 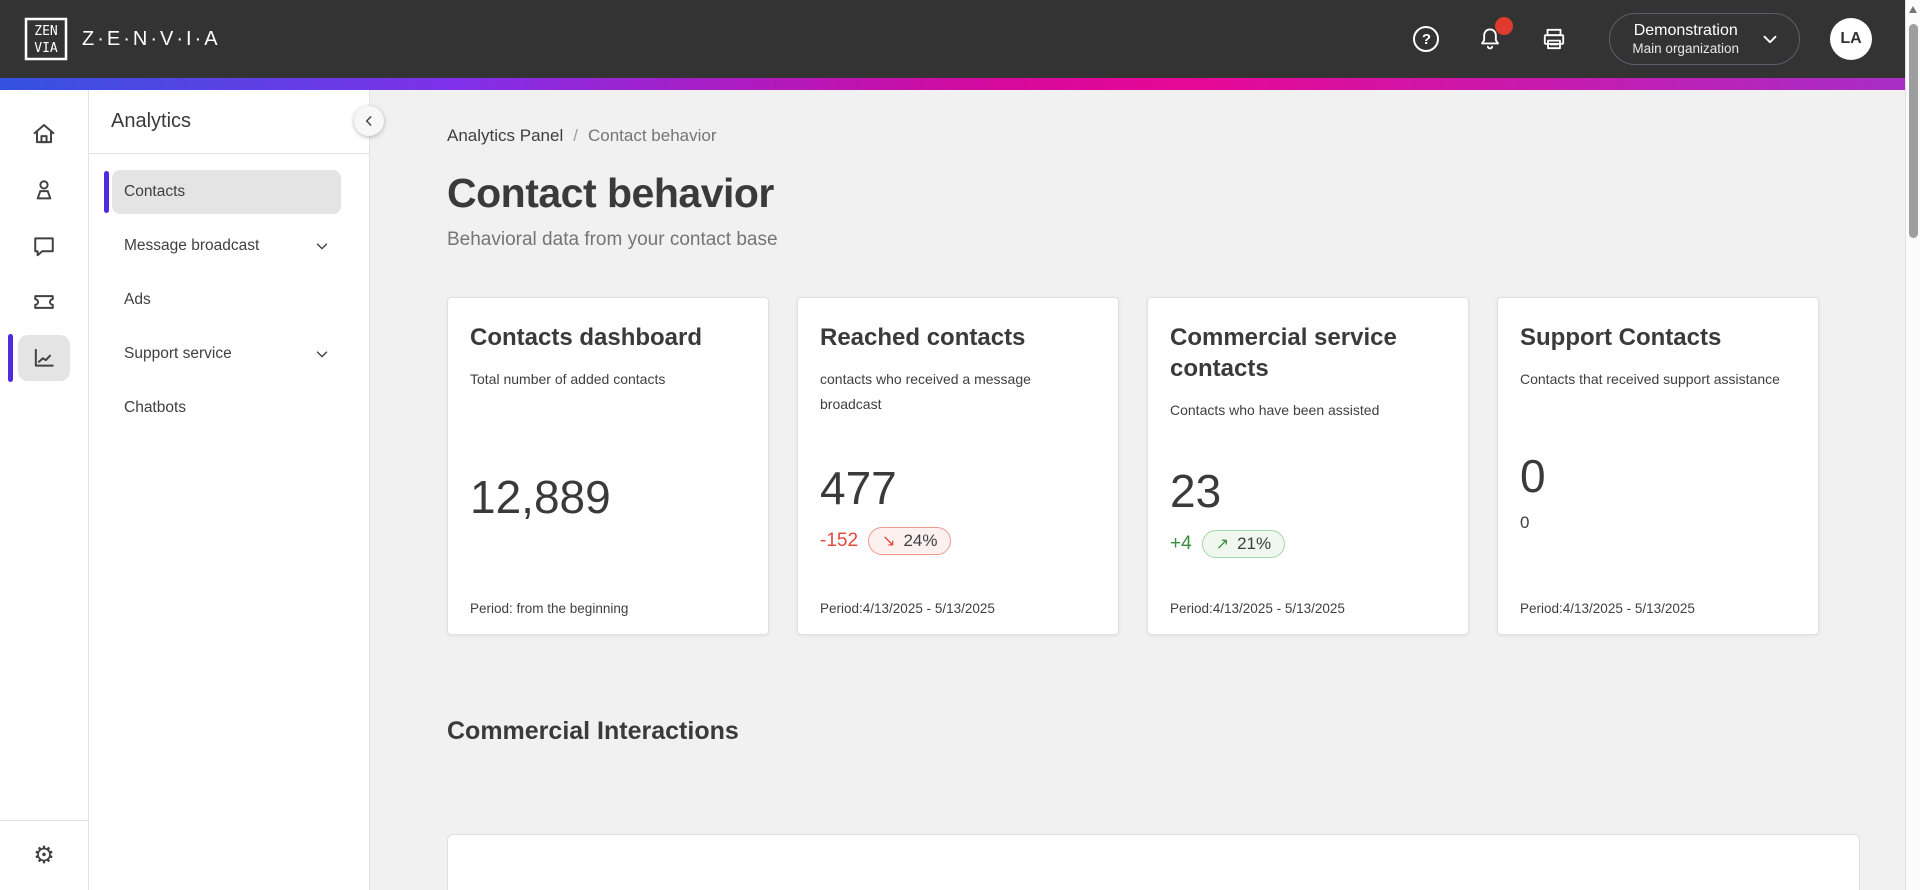 What do you see at coordinates (1851, 39) in the screenshot?
I see `user-avatar: LA` at bounding box center [1851, 39].